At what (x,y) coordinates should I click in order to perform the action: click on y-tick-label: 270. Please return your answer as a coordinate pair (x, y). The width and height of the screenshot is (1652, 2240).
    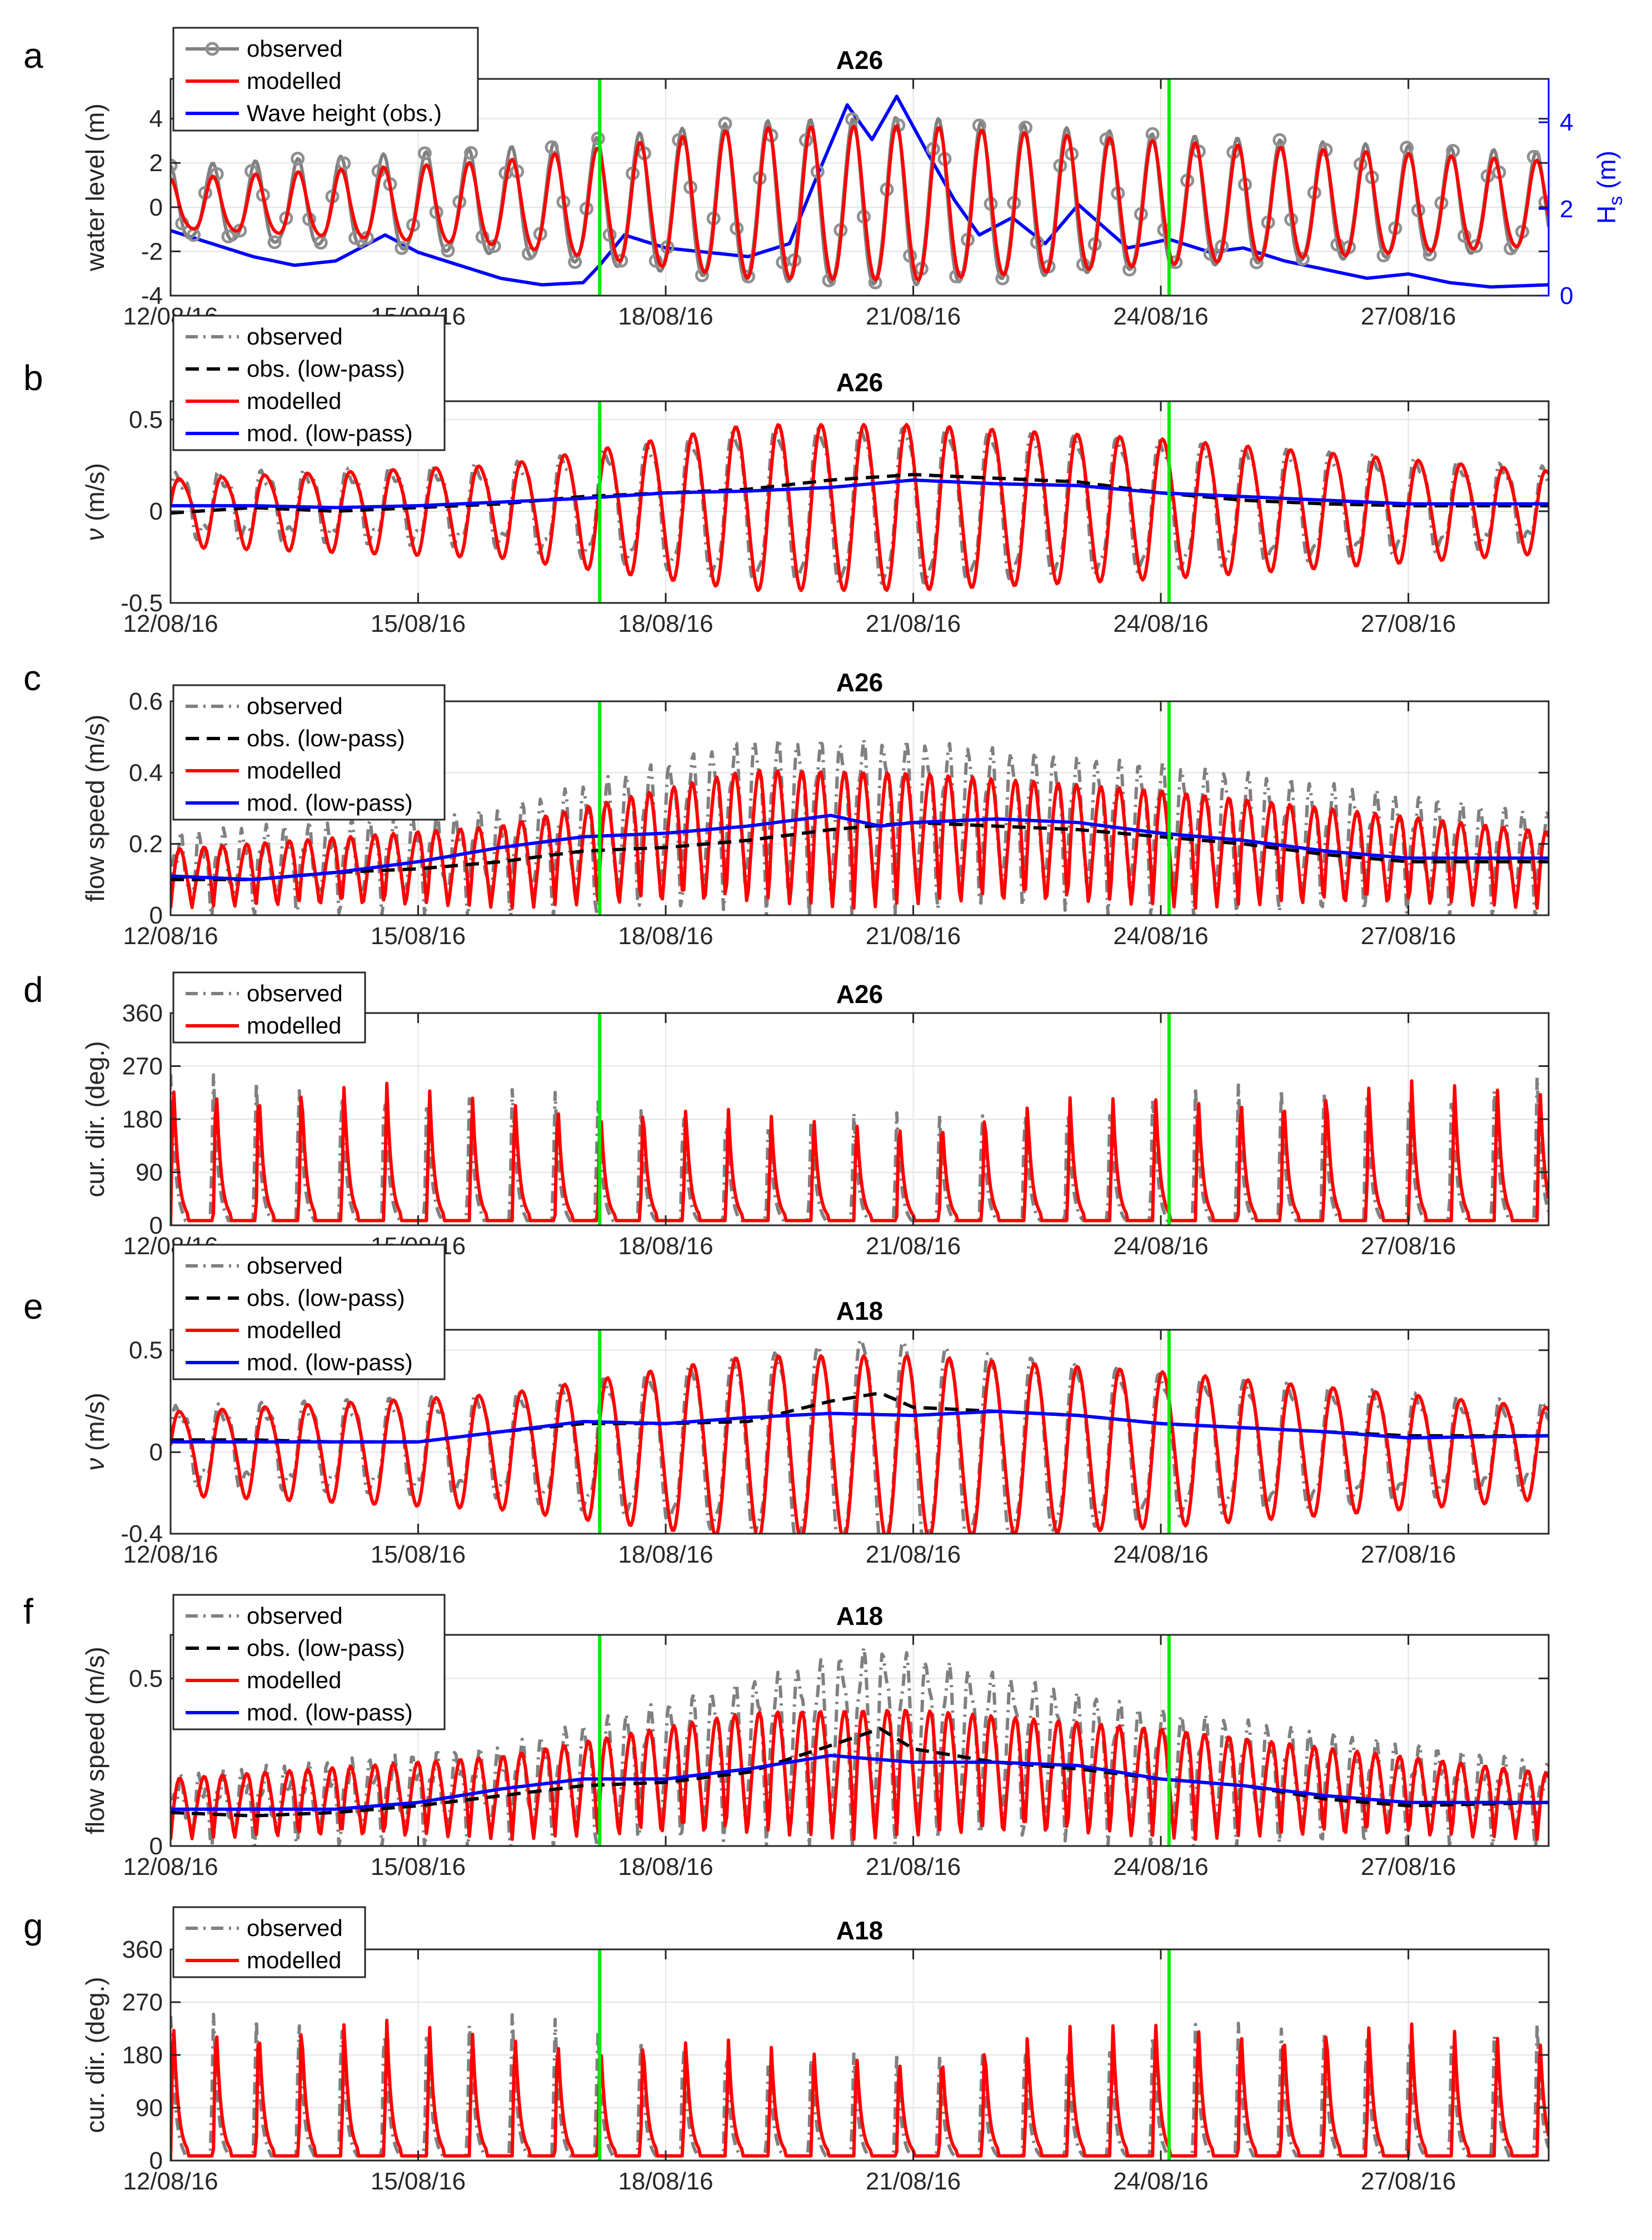
    Looking at the image, I should click on (142, 1066).